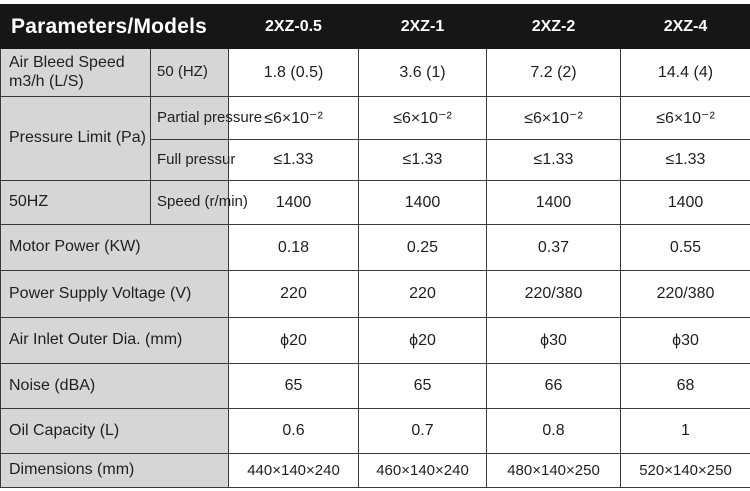  I want to click on row-oil-capacity: Oil Capacity (L) 0.6 0.7 0.8 1, so click(375, 431).